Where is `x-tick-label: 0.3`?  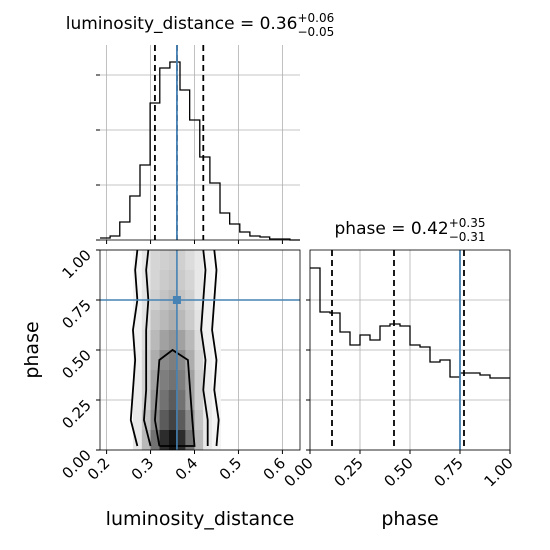
x-tick-label: 0.3 is located at coordinates (143, 469).